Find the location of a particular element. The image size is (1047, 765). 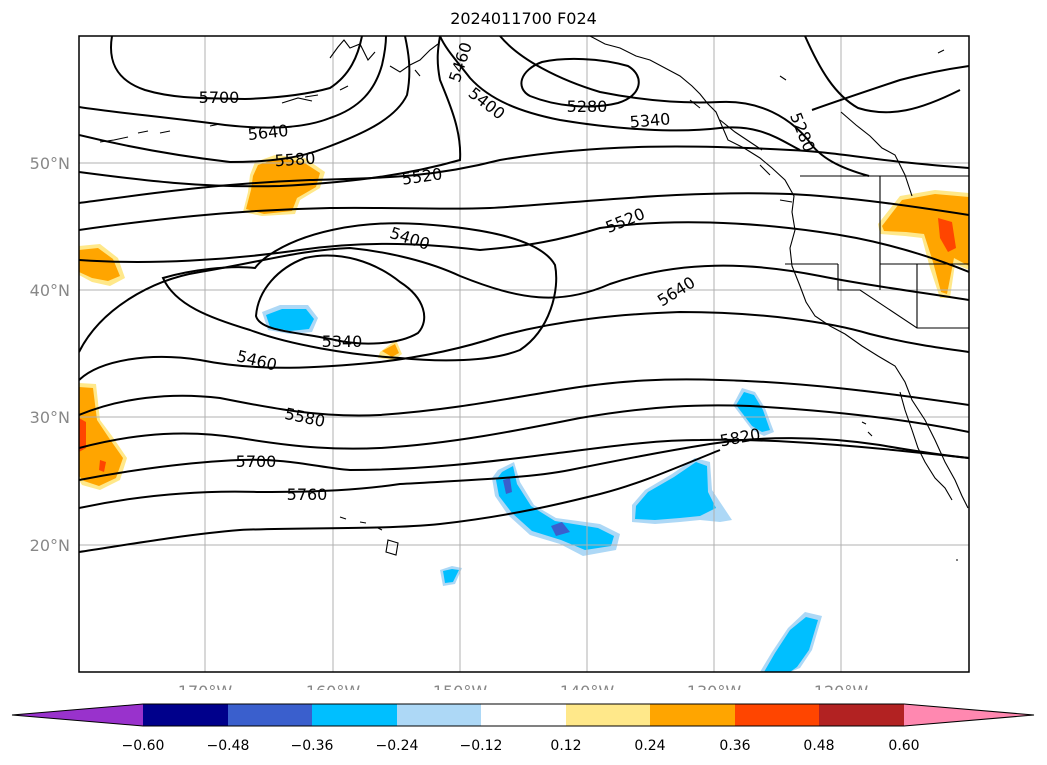

colorbar-segments is located at coordinates (523, 715).